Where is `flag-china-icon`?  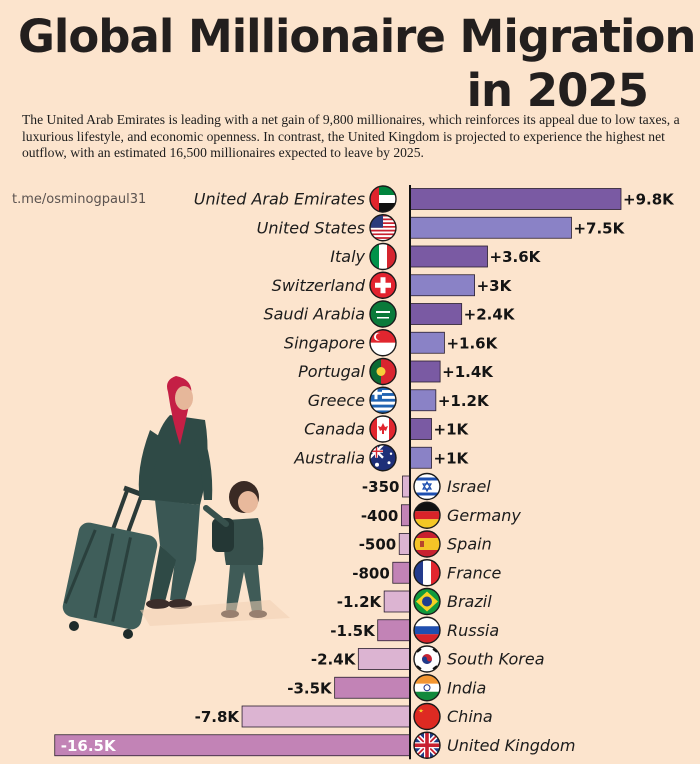 flag-china-icon is located at coordinates (427, 716).